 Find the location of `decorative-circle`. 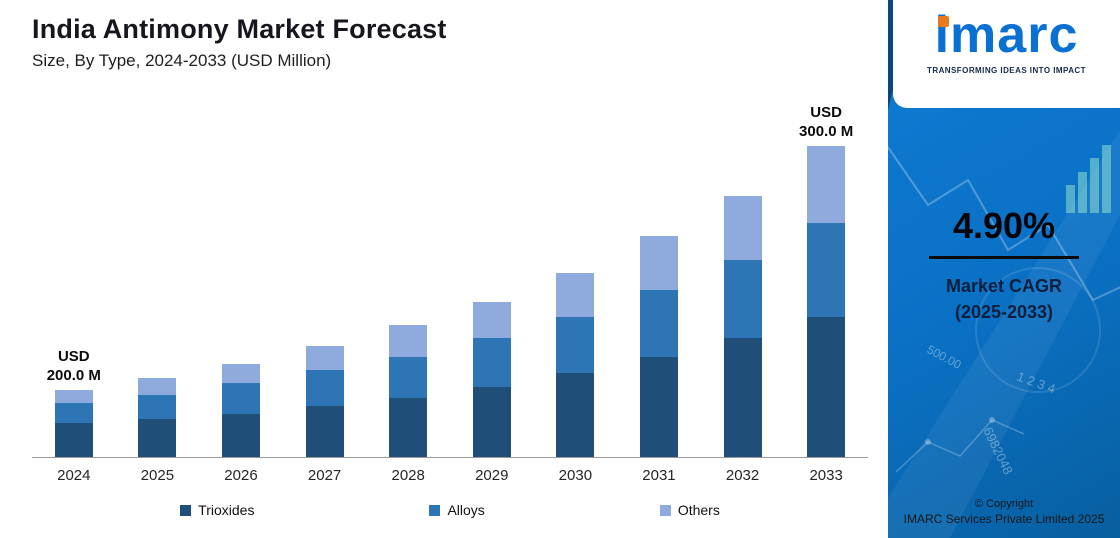

decorative-circle is located at coordinates (1038, 330).